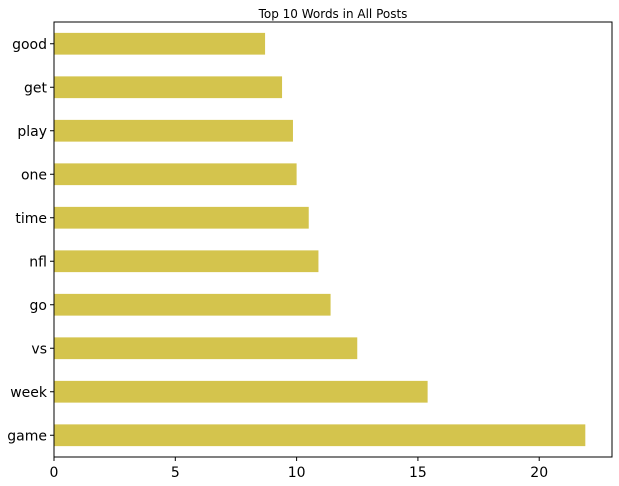 This screenshot has height=486, width=619. What do you see at coordinates (206, 348) in the screenshot?
I see `bar-vs` at bounding box center [206, 348].